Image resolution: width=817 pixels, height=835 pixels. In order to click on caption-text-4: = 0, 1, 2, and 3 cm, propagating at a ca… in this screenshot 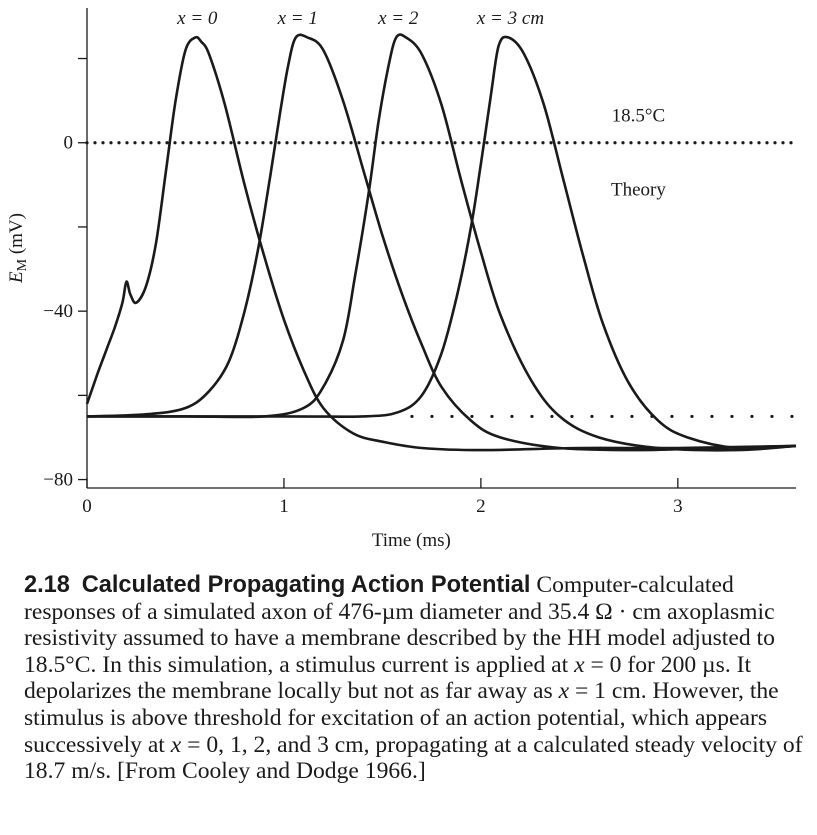, I will do `click(413, 758)`.